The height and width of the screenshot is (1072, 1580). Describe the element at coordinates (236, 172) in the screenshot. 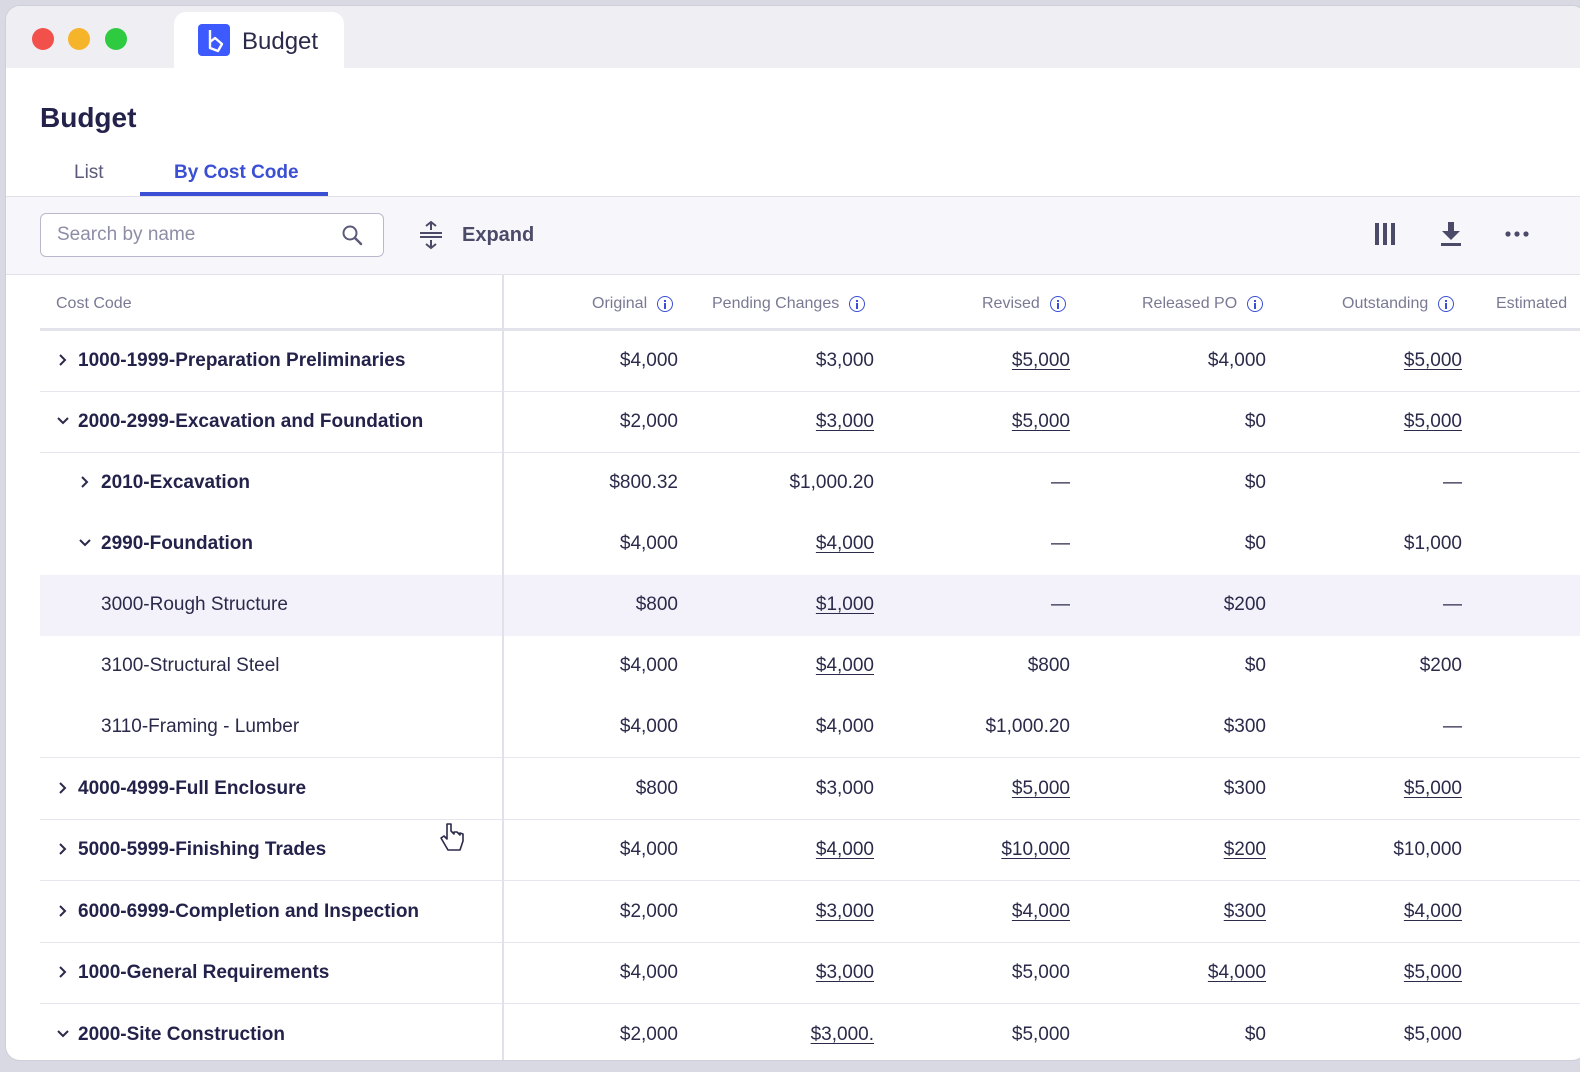

I see `tab-by-cost-code: By Cost Code` at that location.